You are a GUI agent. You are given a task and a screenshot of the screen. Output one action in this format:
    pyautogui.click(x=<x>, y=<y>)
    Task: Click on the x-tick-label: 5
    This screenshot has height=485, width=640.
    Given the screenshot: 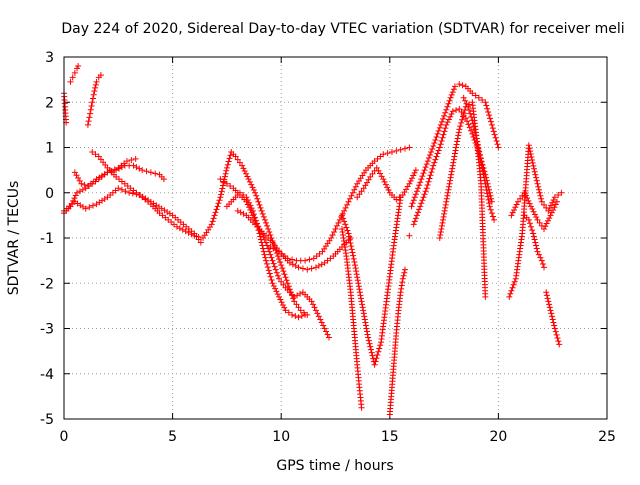 What is the action you would take?
    pyautogui.click(x=172, y=437)
    